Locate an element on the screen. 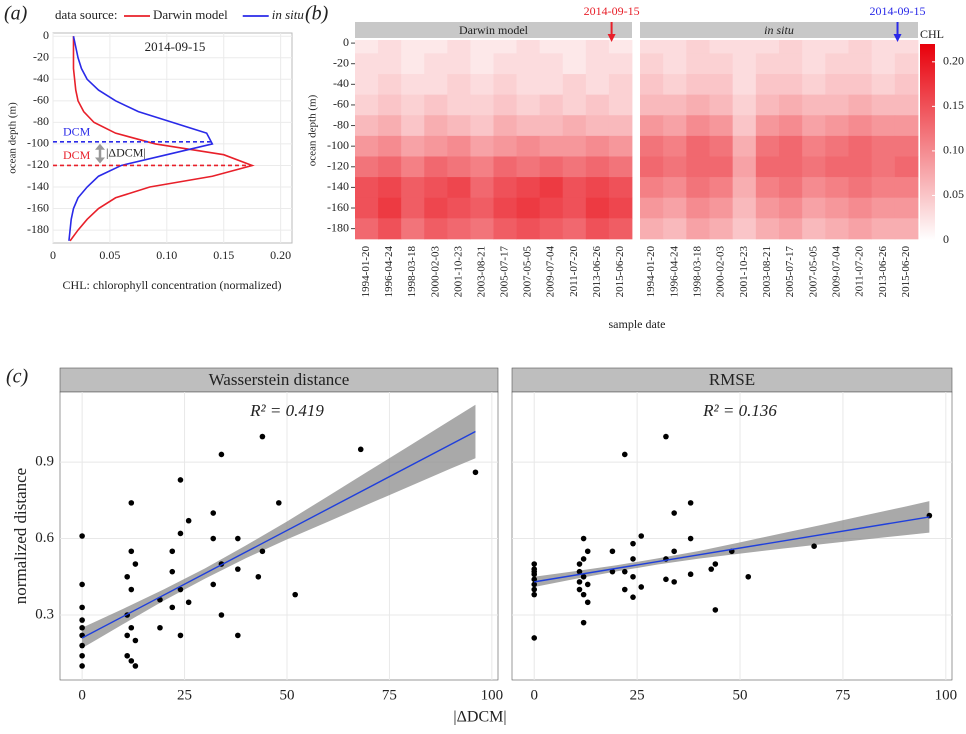 Image resolution: width=966 pixels, height=734 pixels. y-tick-label: -20 is located at coordinates (41, 57).